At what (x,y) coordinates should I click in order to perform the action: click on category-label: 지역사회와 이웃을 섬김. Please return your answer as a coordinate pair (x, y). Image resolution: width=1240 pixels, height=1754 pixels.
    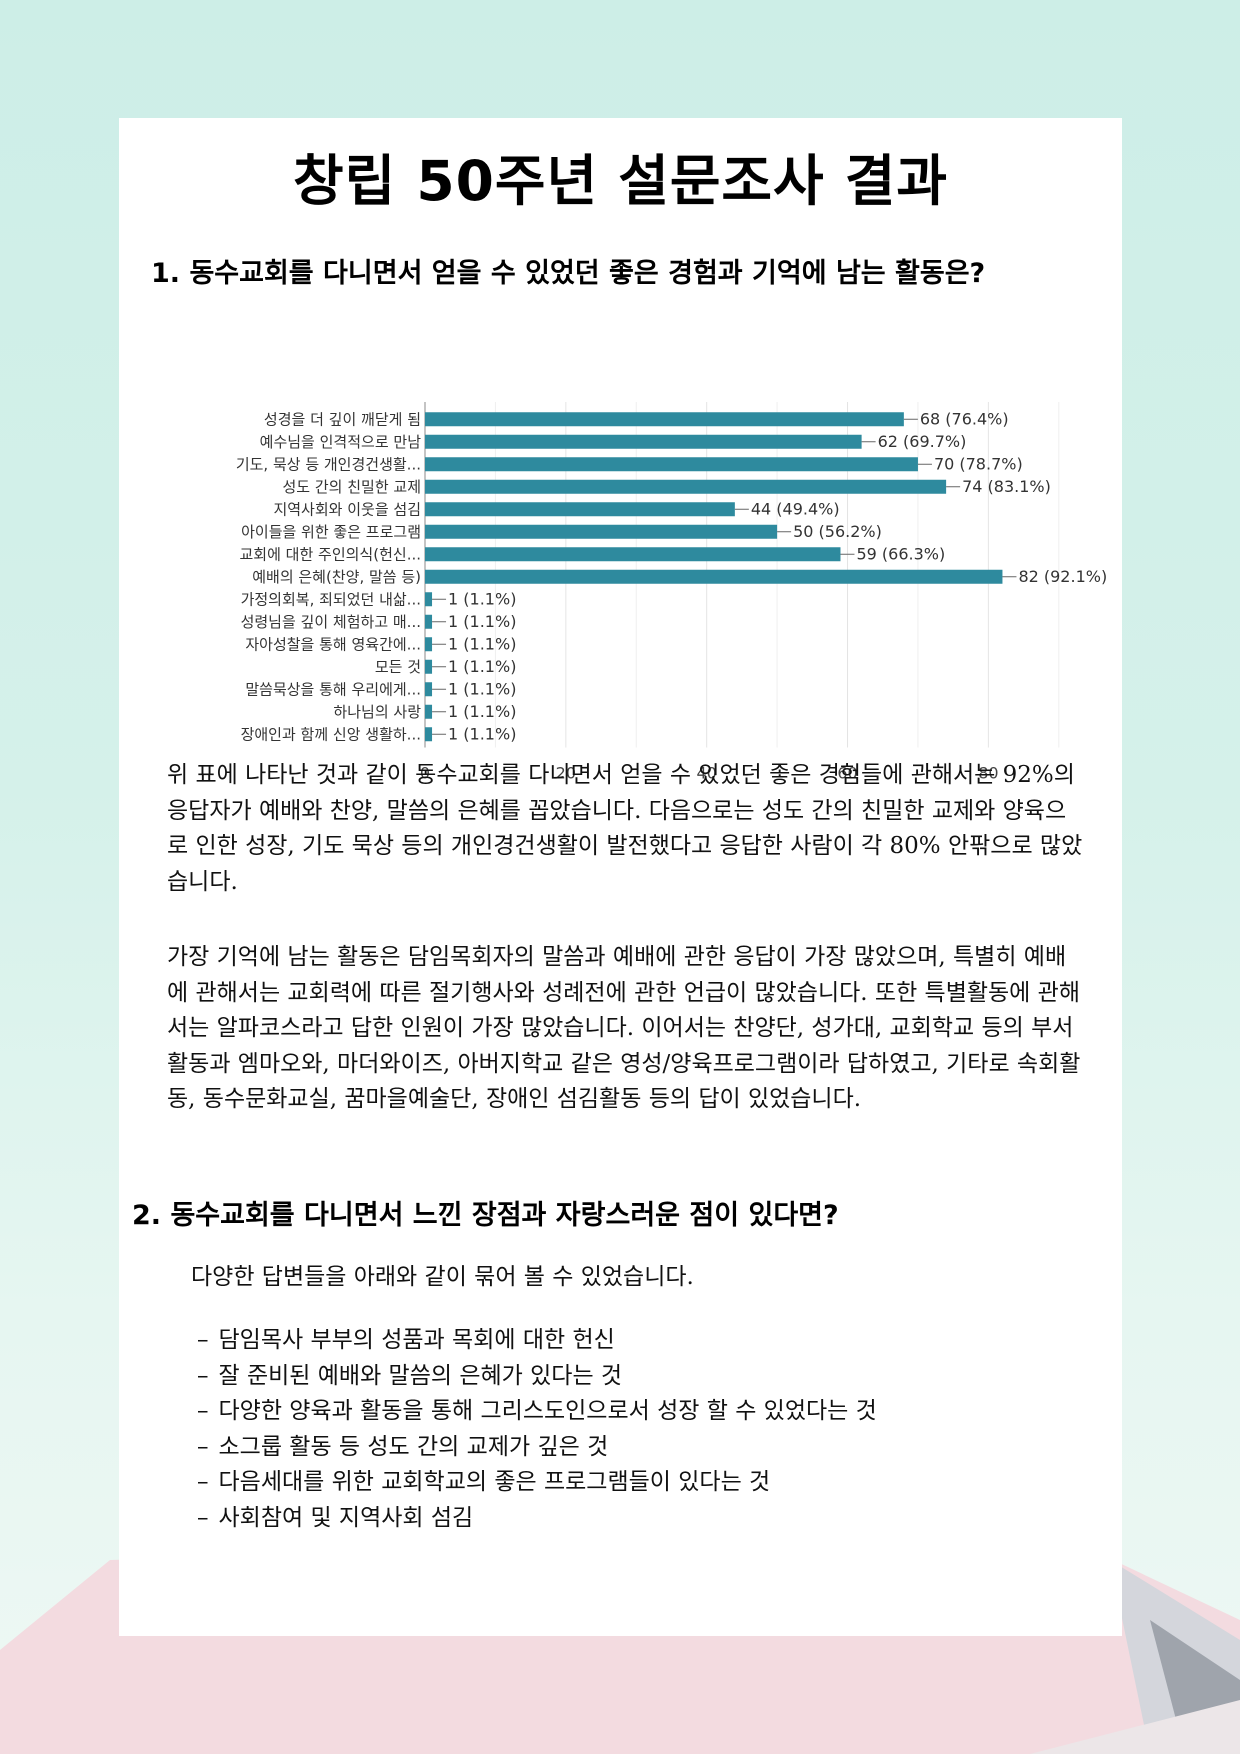
    Looking at the image, I should click on (347, 509).